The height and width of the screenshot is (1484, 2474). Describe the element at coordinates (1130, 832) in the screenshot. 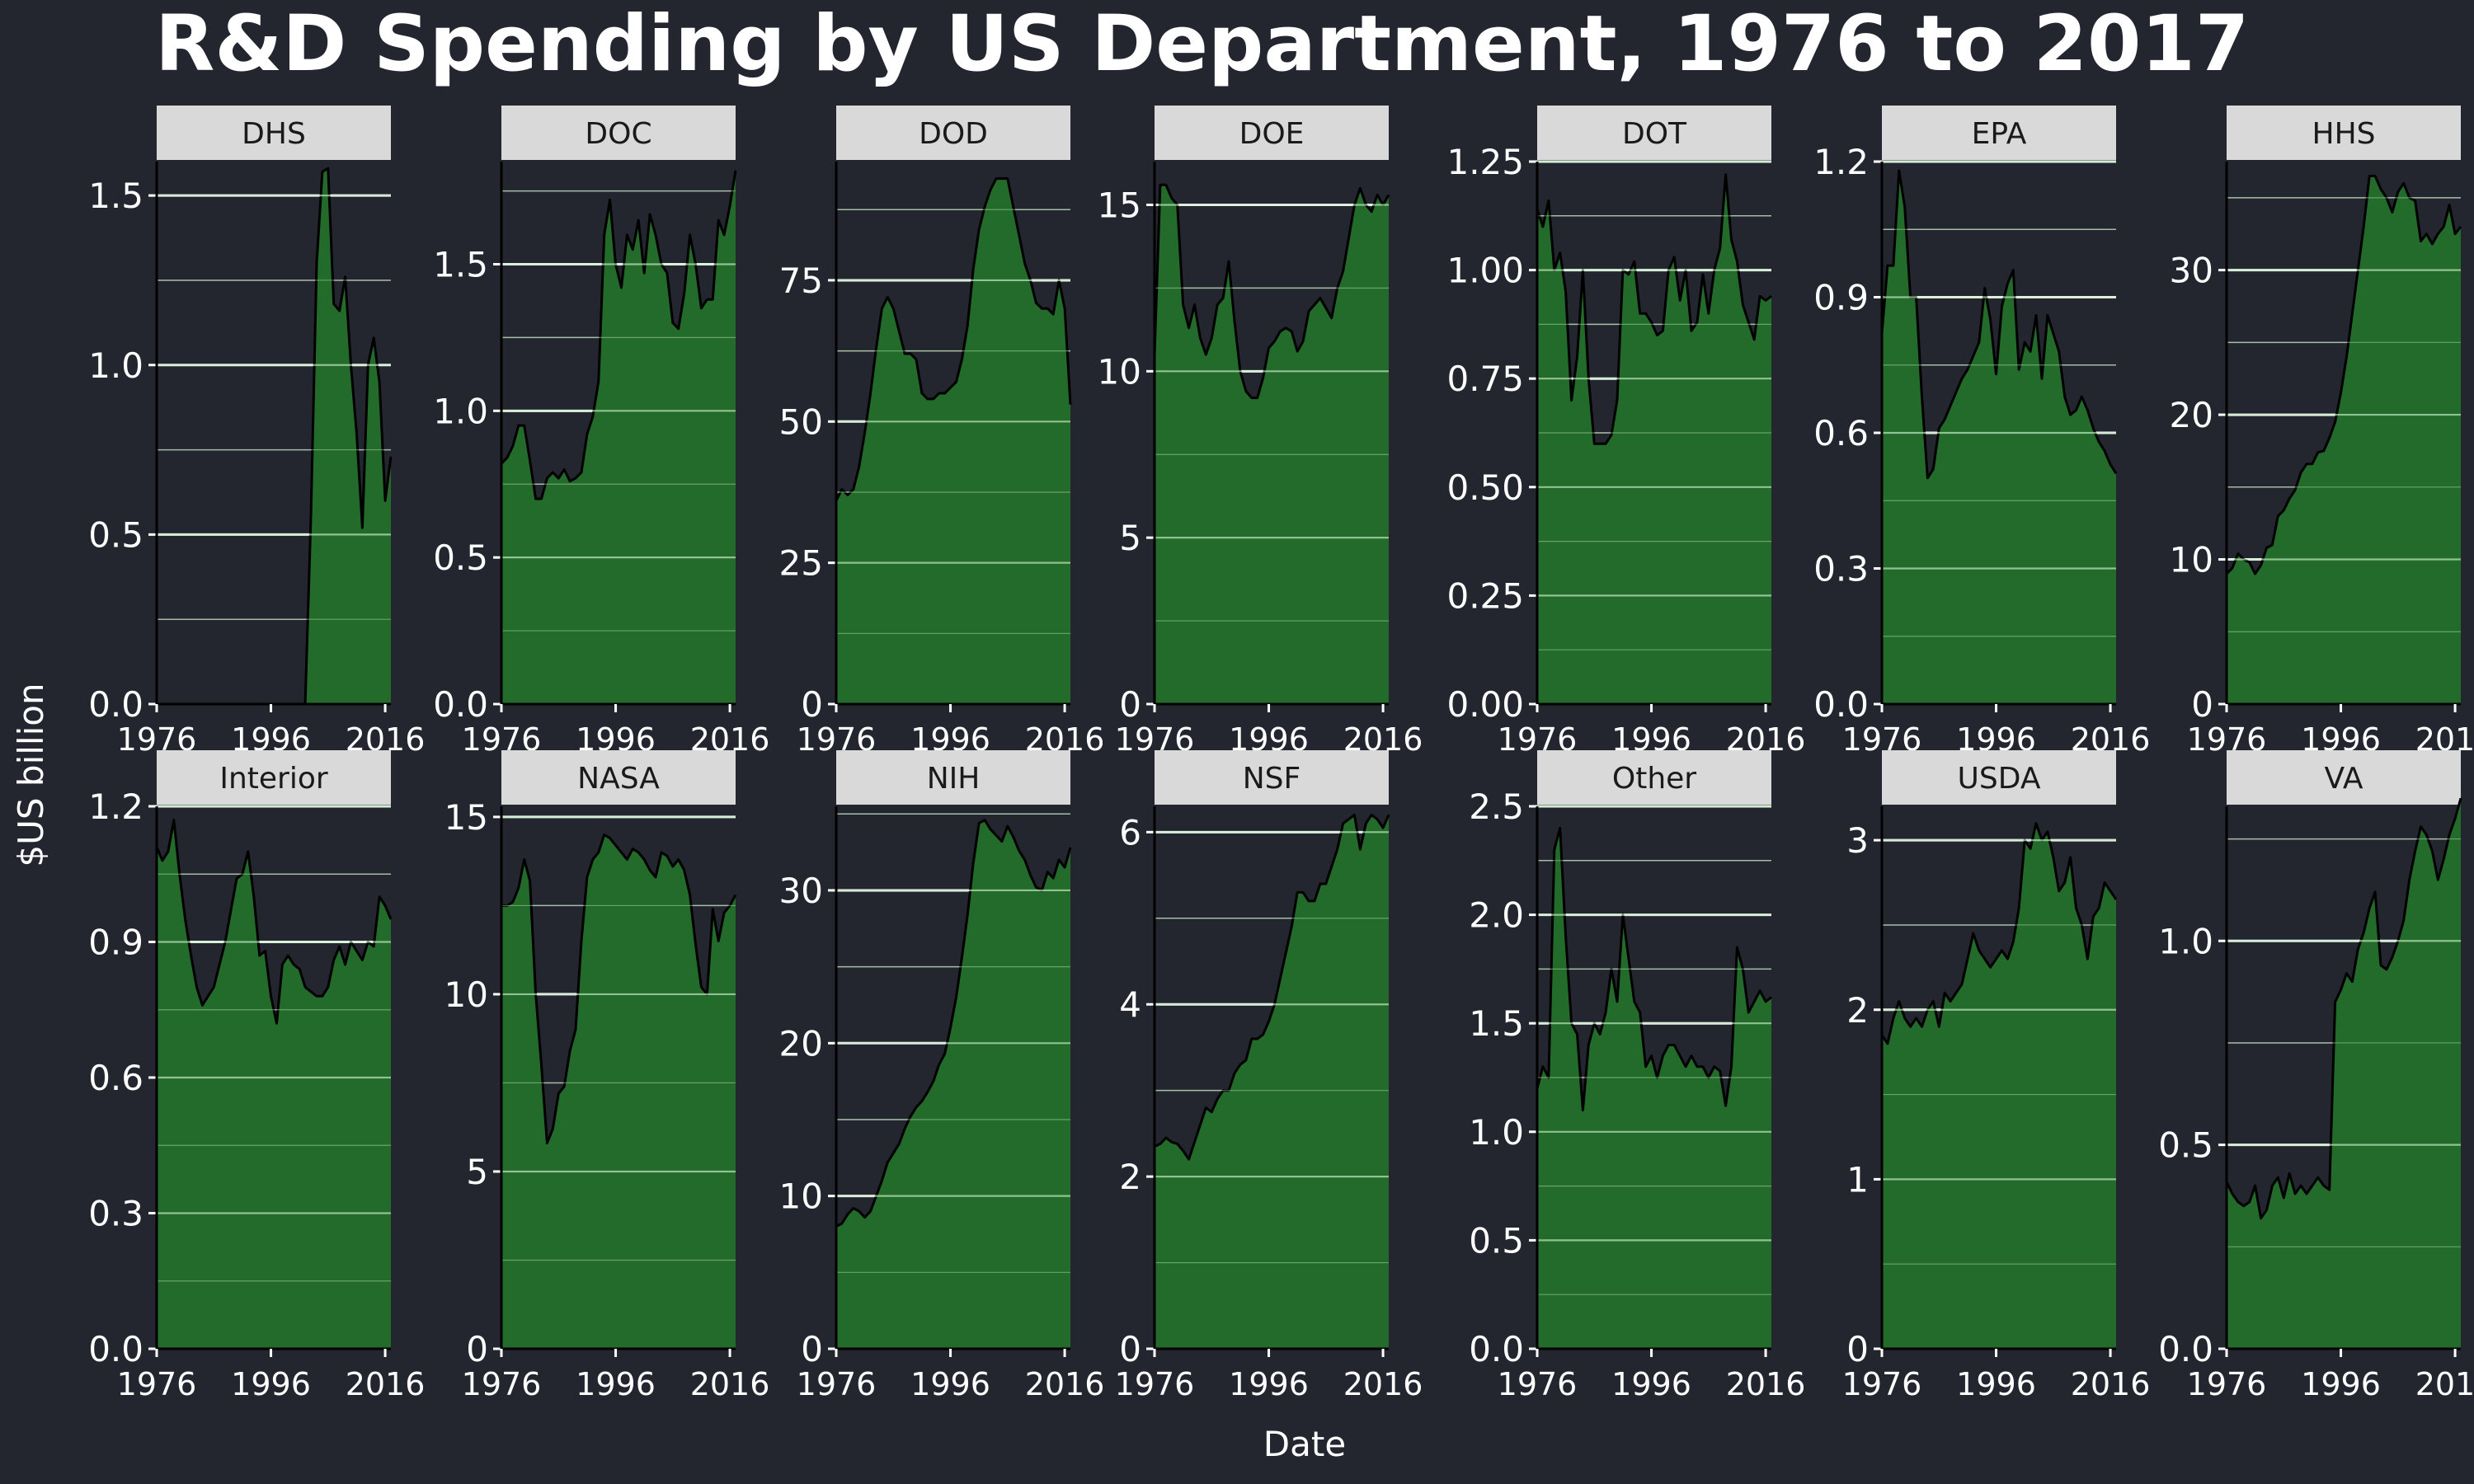

I see `y-tick-label: 6` at that location.